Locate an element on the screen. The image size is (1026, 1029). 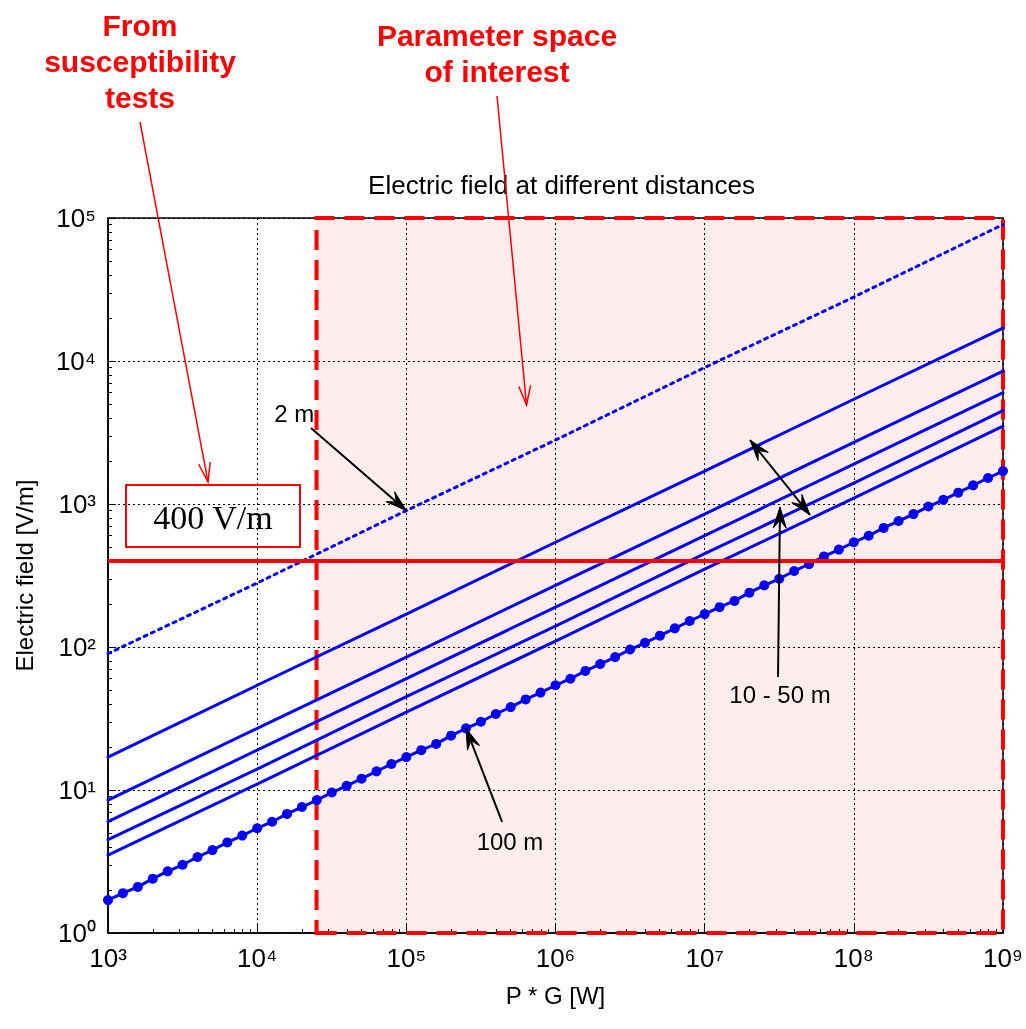
x-tick-label: 10⁵ is located at coordinates (406, 958).